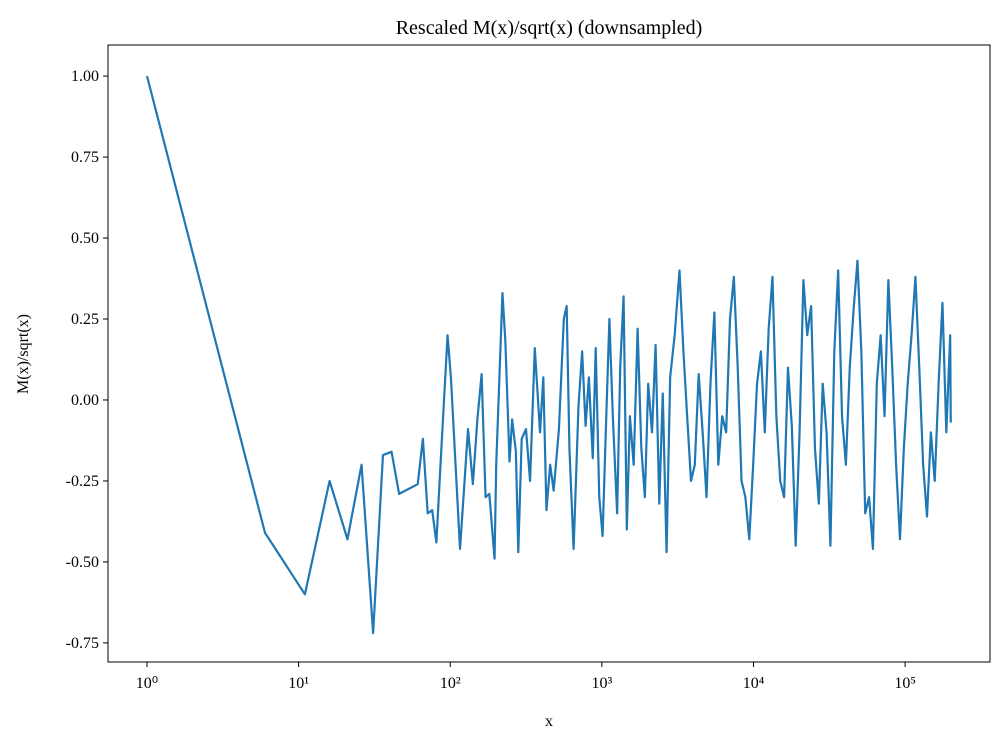 The height and width of the screenshot is (750, 1006). I want to click on x-tick-label: 10⁰, so click(147, 683).